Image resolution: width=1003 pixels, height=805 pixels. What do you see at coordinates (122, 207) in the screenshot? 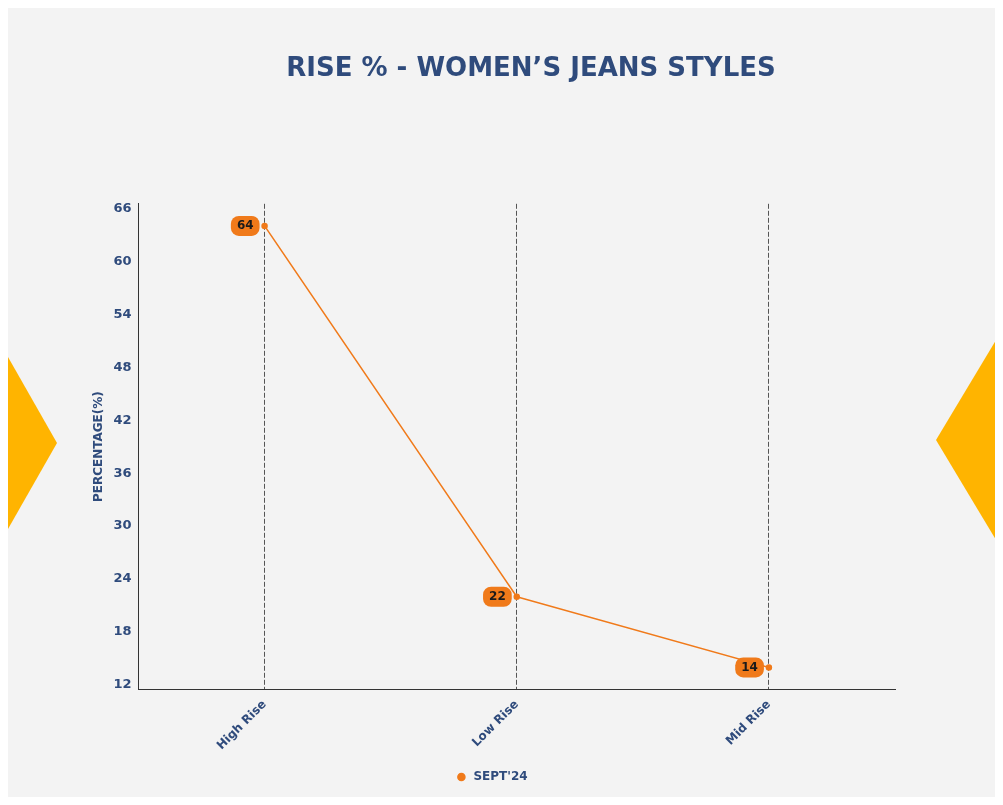
I see `y-tick-label: 66` at bounding box center [122, 207].